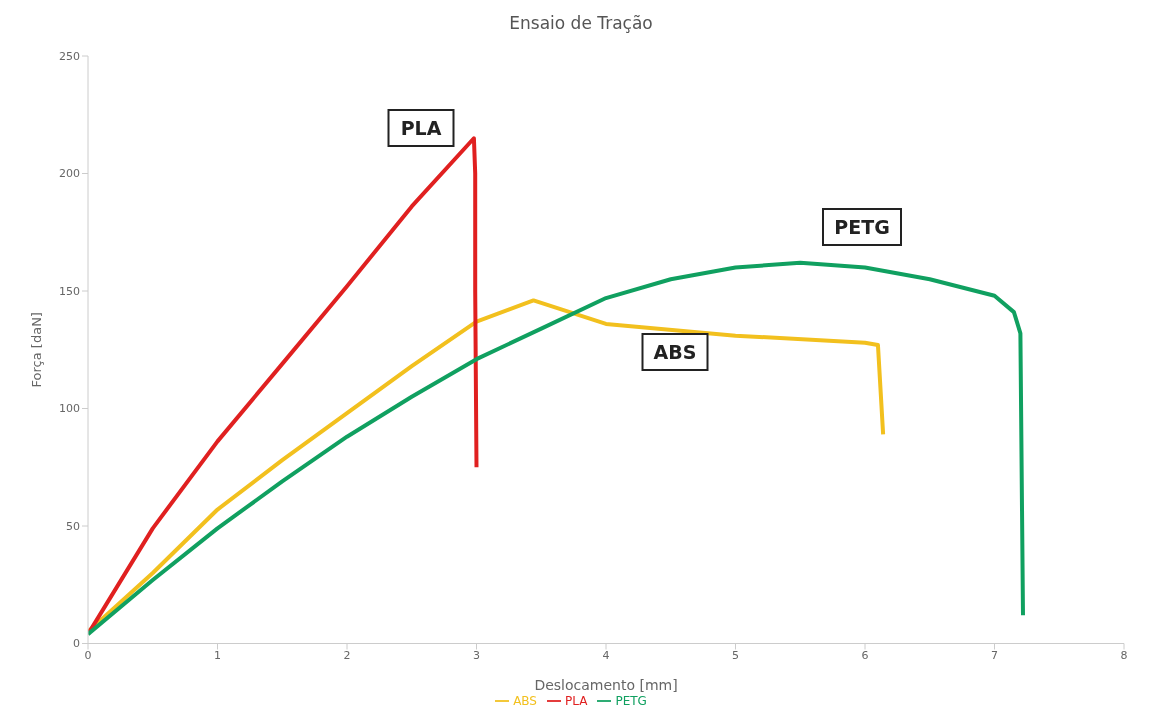 The height and width of the screenshot is (726, 1154). What do you see at coordinates (69, 291) in the screenshot?
I see `y-tick-label: 150` at bounding box center [69, 291].